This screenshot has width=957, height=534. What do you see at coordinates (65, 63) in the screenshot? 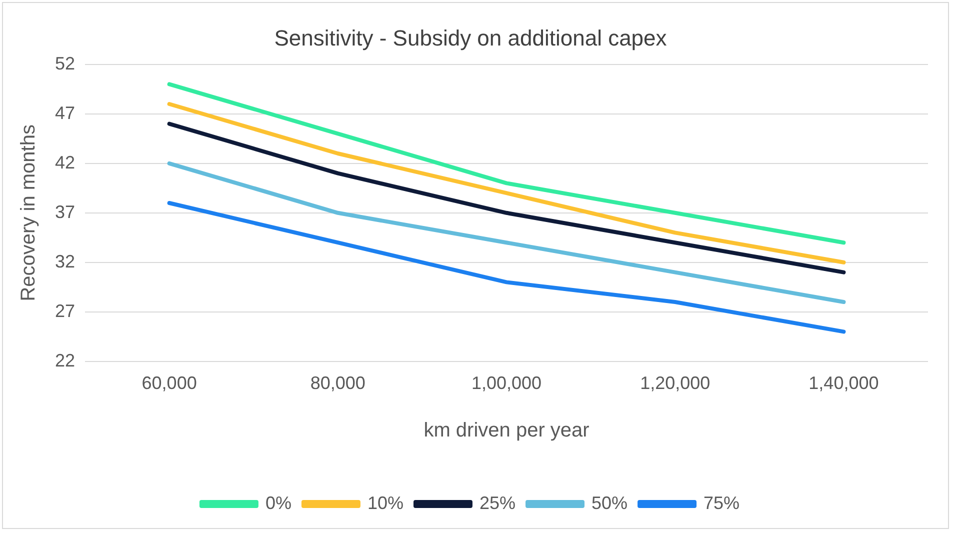
I see `y-tick-label: 52` at bounding box center [65, 63].